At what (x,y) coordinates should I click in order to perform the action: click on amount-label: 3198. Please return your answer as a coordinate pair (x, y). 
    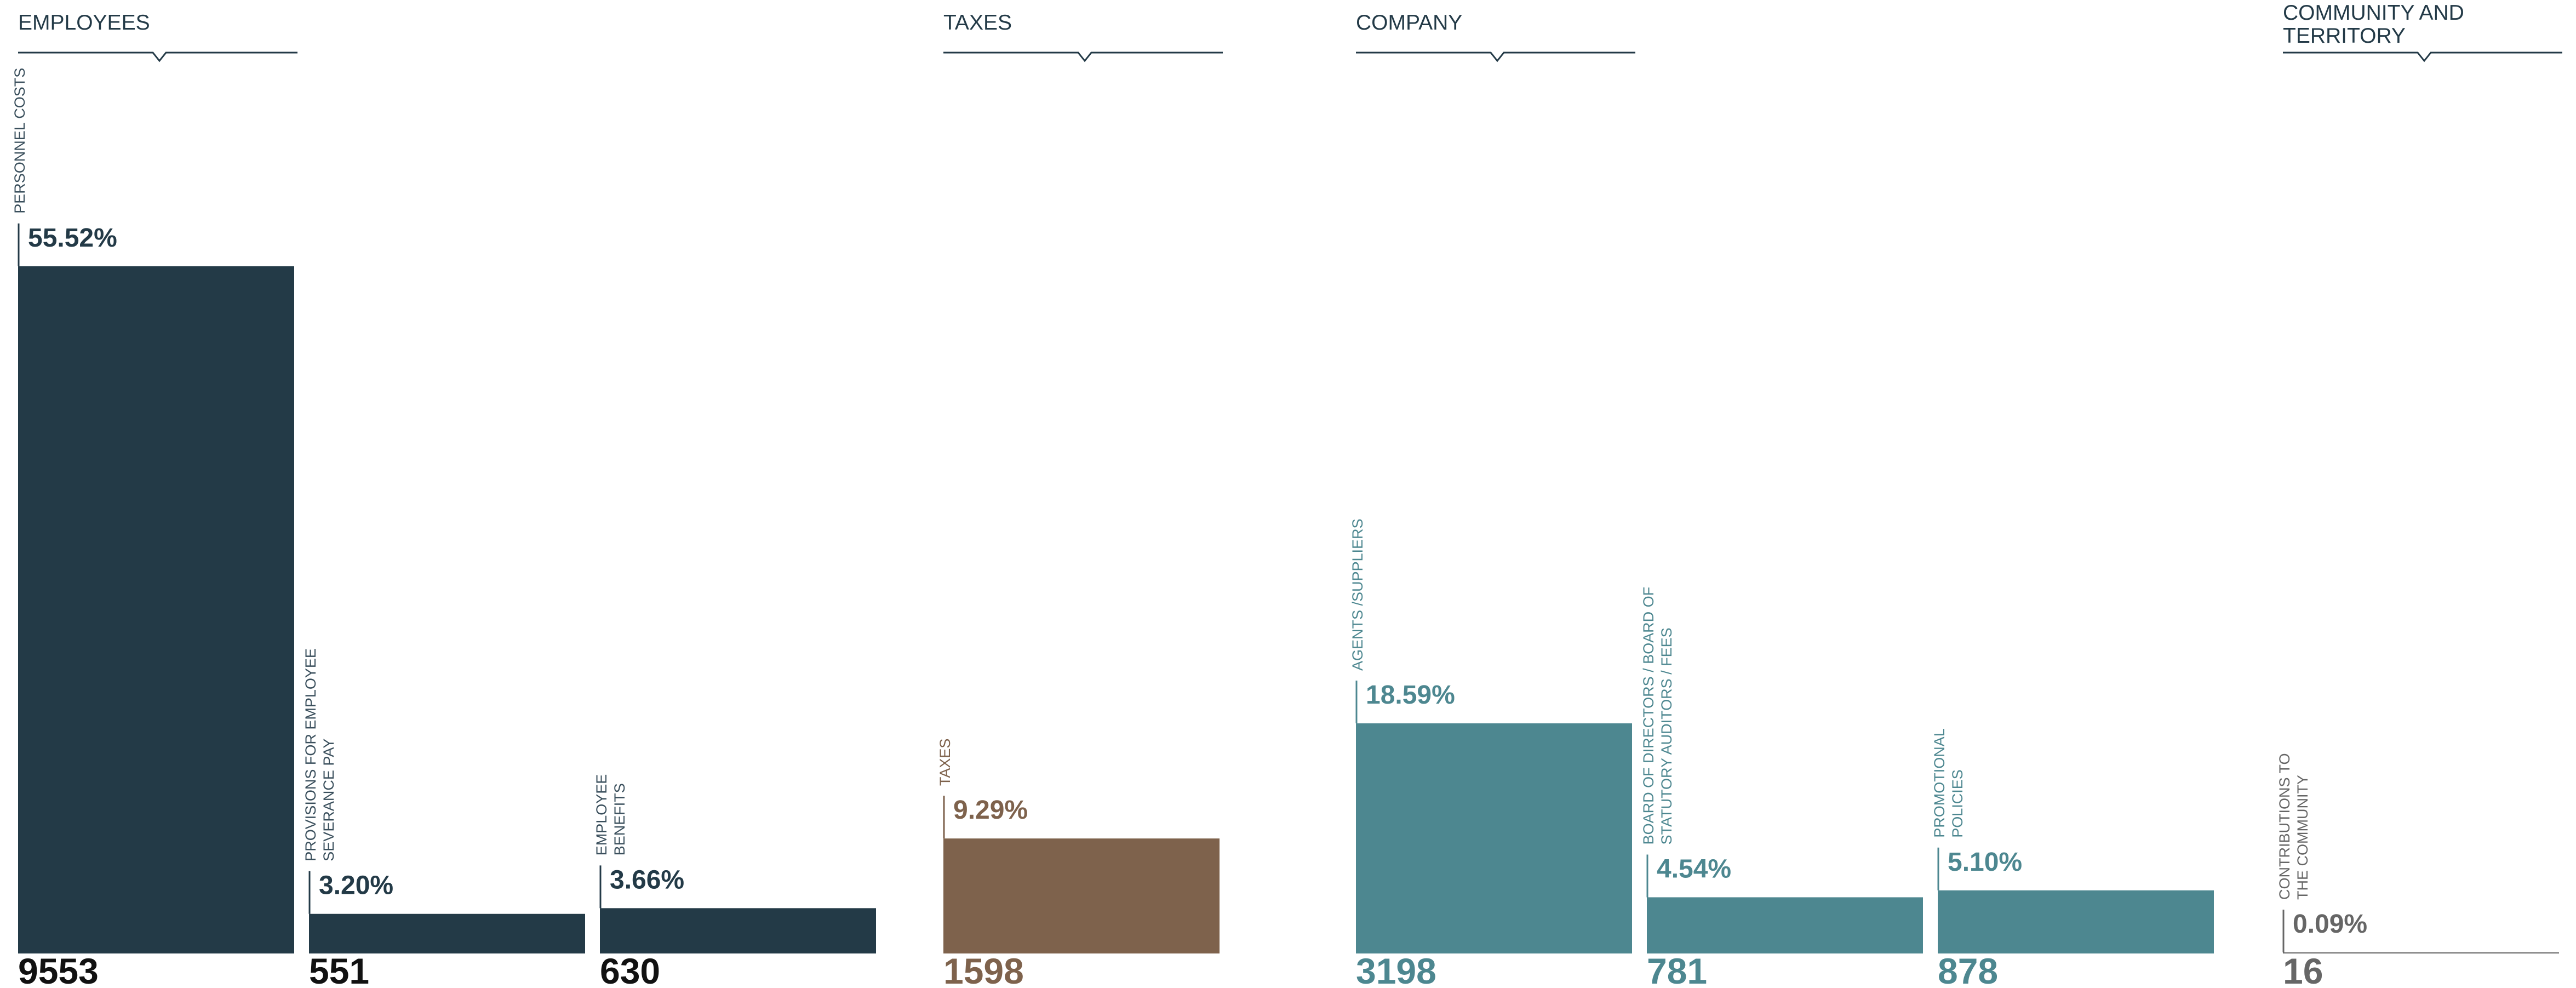
    Looking at the image, I should click on (1396, 969).